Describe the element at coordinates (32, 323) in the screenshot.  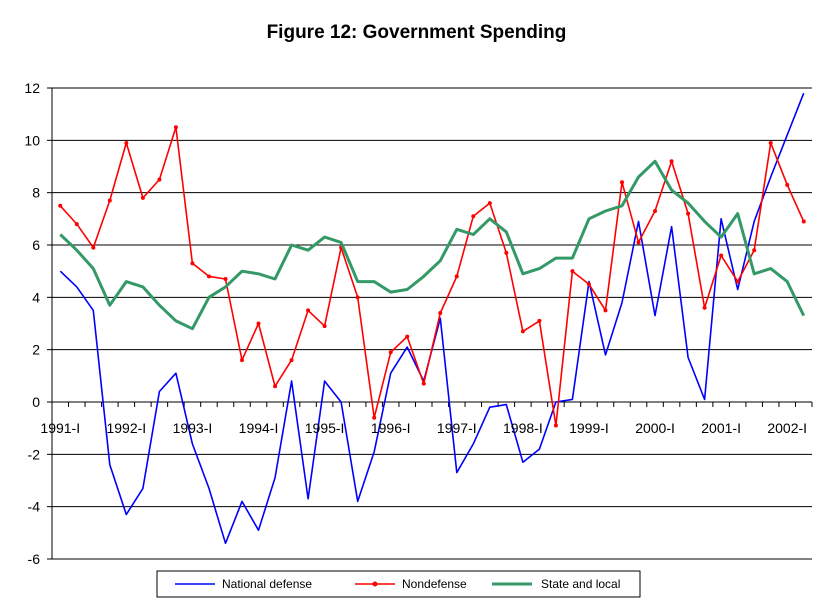
I see `y-tick-labels: 12 10 8 6 4 2 0 -2 -4 -6` at that location.